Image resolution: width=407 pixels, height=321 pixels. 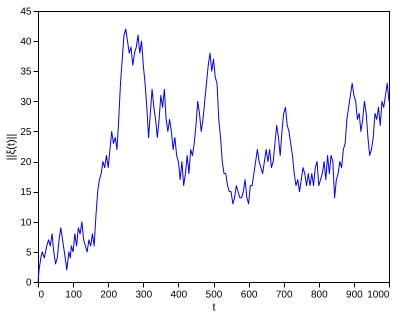 I want to click on x-tick-label: 300, so click(x=144, y=295).